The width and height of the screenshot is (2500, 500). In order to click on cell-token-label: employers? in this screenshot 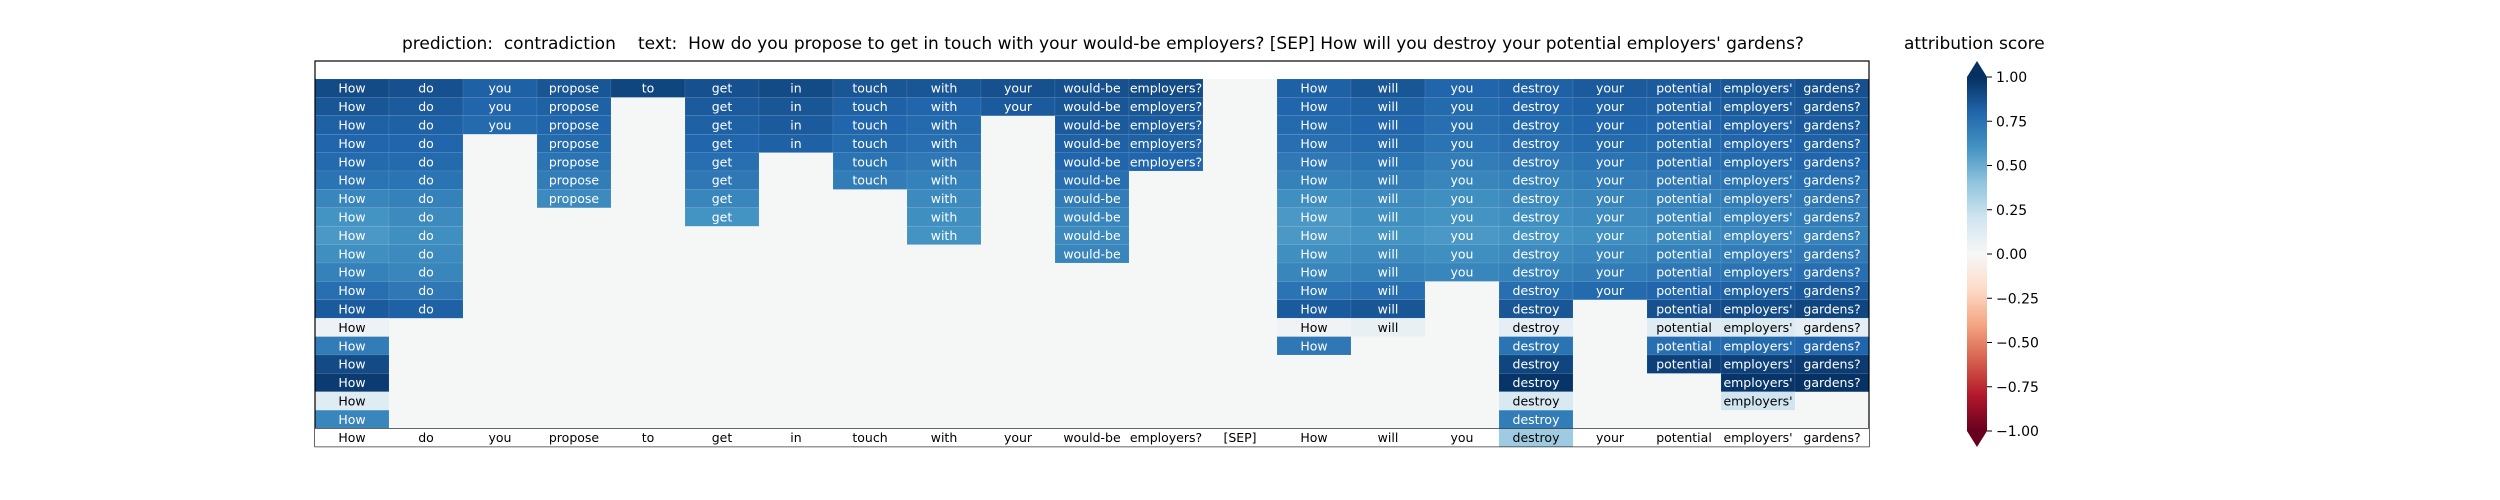, I will do `click(1166, 125)`.